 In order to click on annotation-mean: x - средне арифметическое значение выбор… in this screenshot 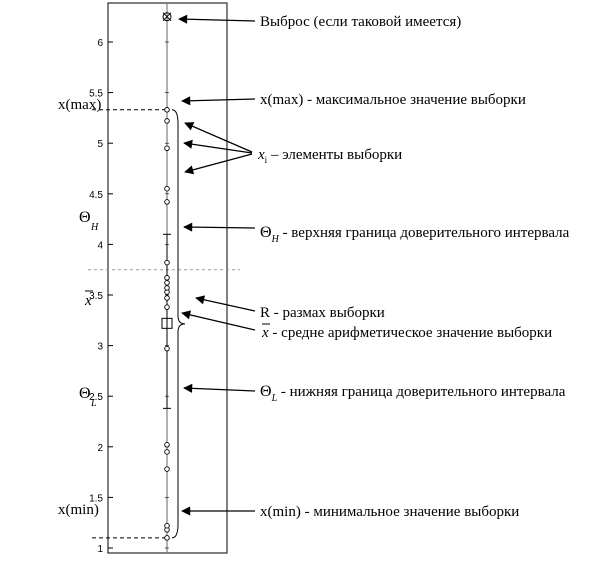, I will do `click(406, 332)`.